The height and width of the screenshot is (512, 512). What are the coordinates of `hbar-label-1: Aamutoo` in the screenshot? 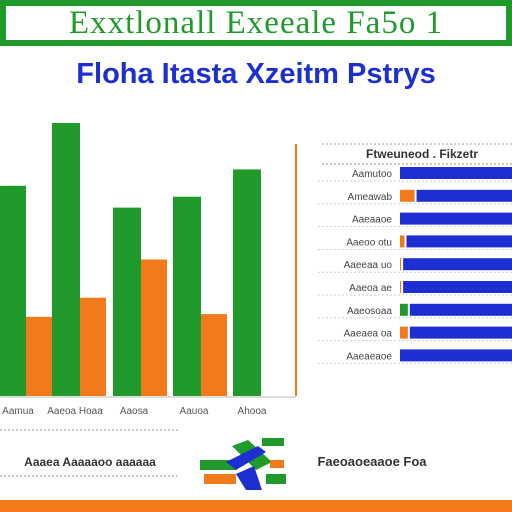 It's located at (372, 174).